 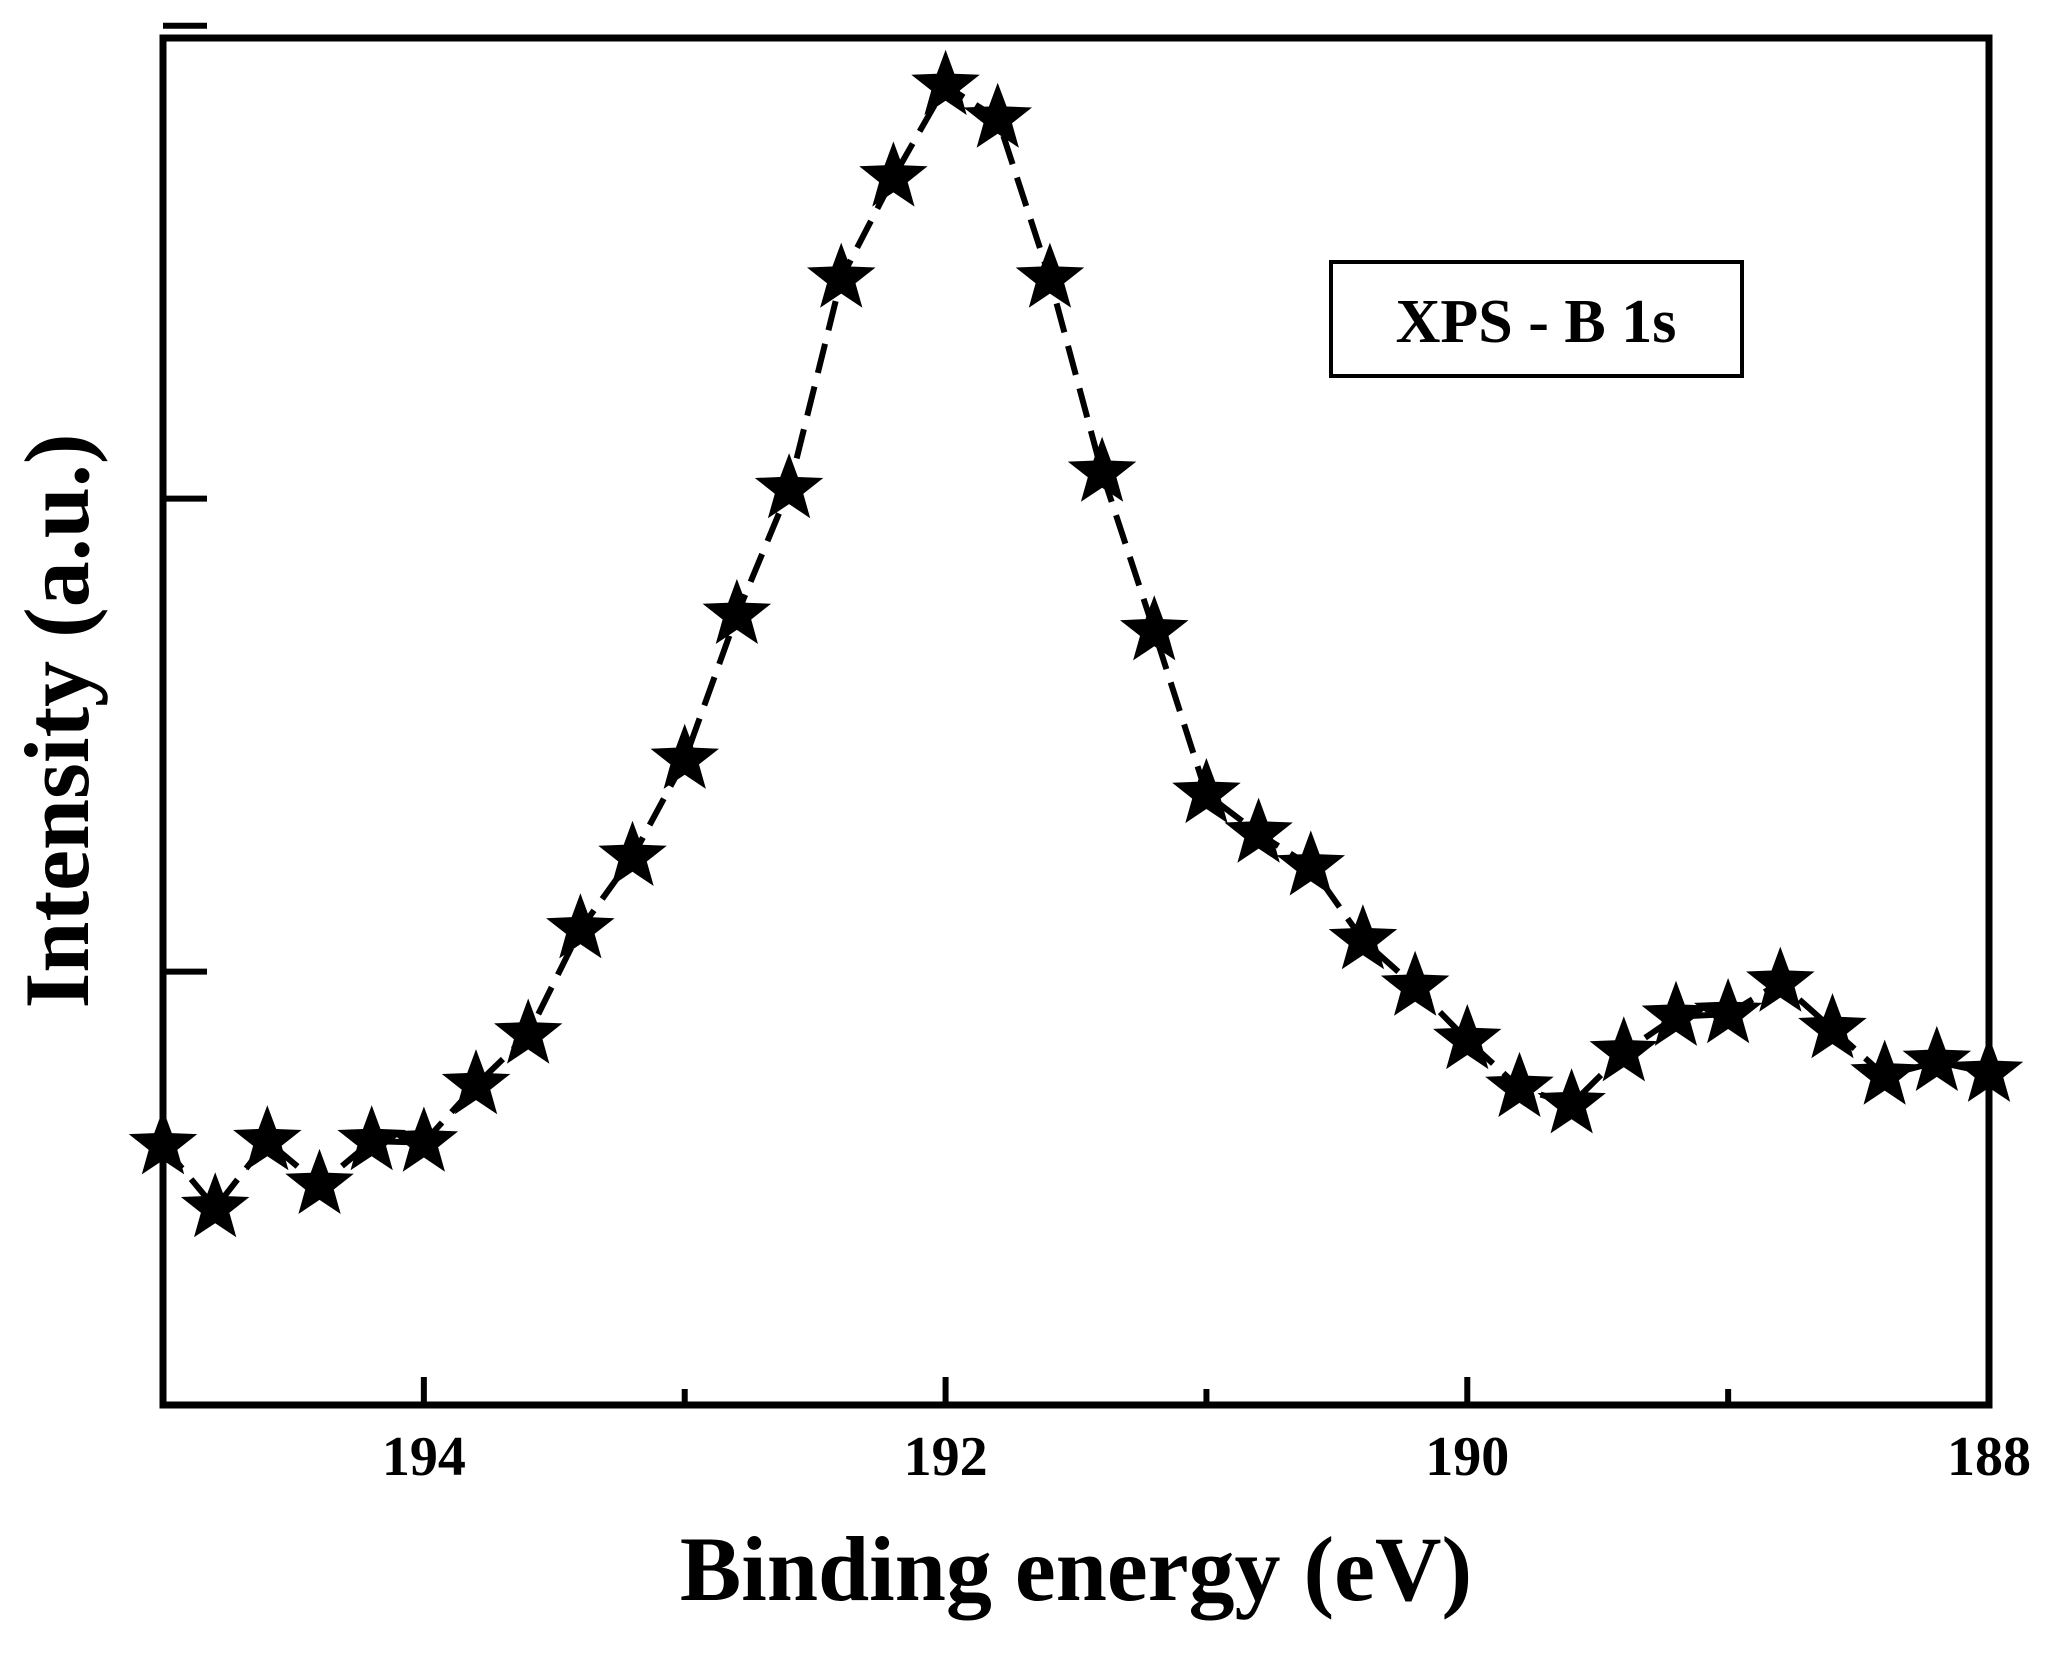 I want to click on legend: XPS - B 1s, so click(x=1536, y=319).